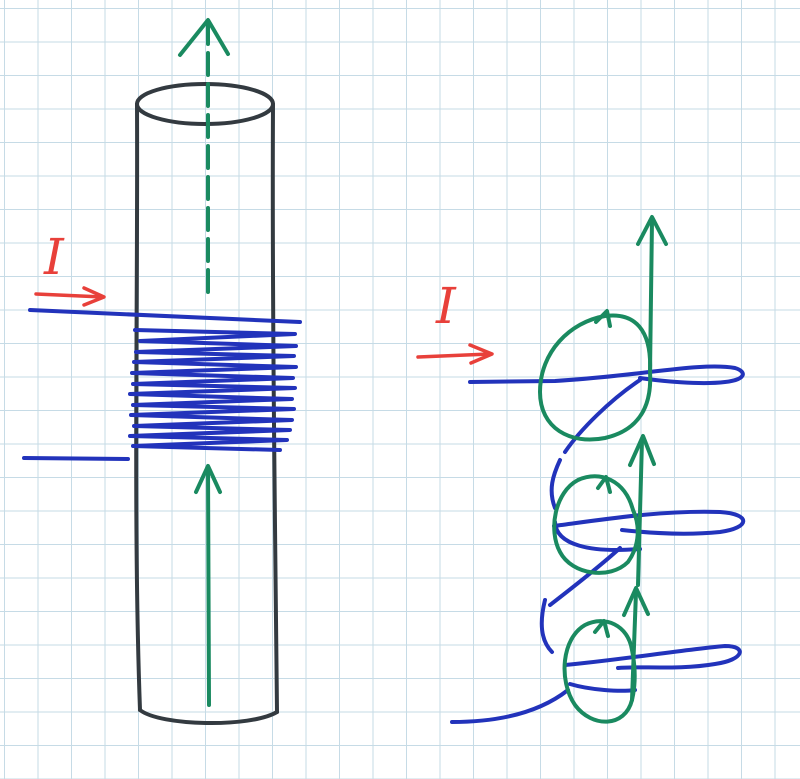 Image resolution: width=800 pixels, height=779 pixels. Describe the element at coordinates (455, 354) in the screenshot. I see `current-arrow-right` at that location.